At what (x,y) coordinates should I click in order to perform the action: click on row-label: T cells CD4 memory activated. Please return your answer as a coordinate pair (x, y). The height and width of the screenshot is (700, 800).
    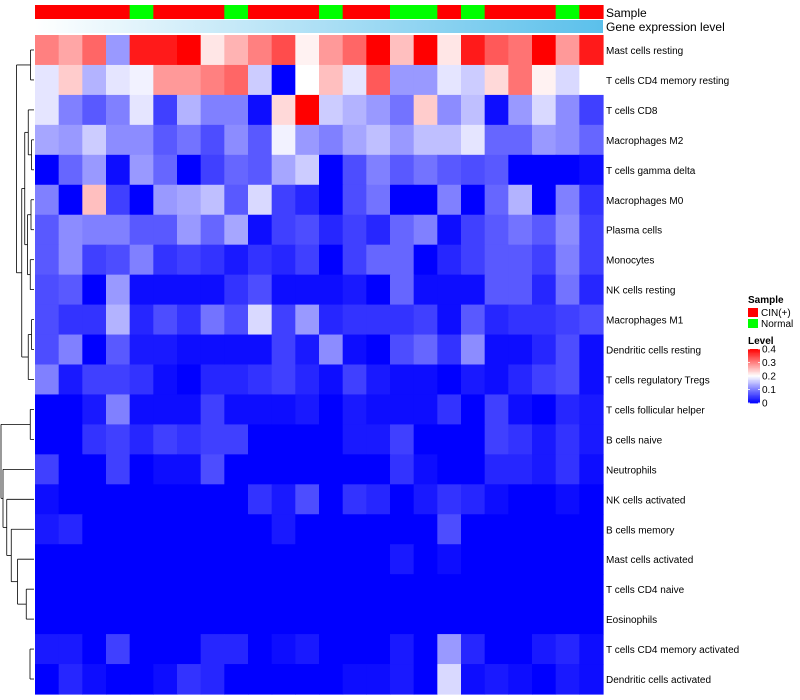
    Looking at the image, I should click on (672, 650).